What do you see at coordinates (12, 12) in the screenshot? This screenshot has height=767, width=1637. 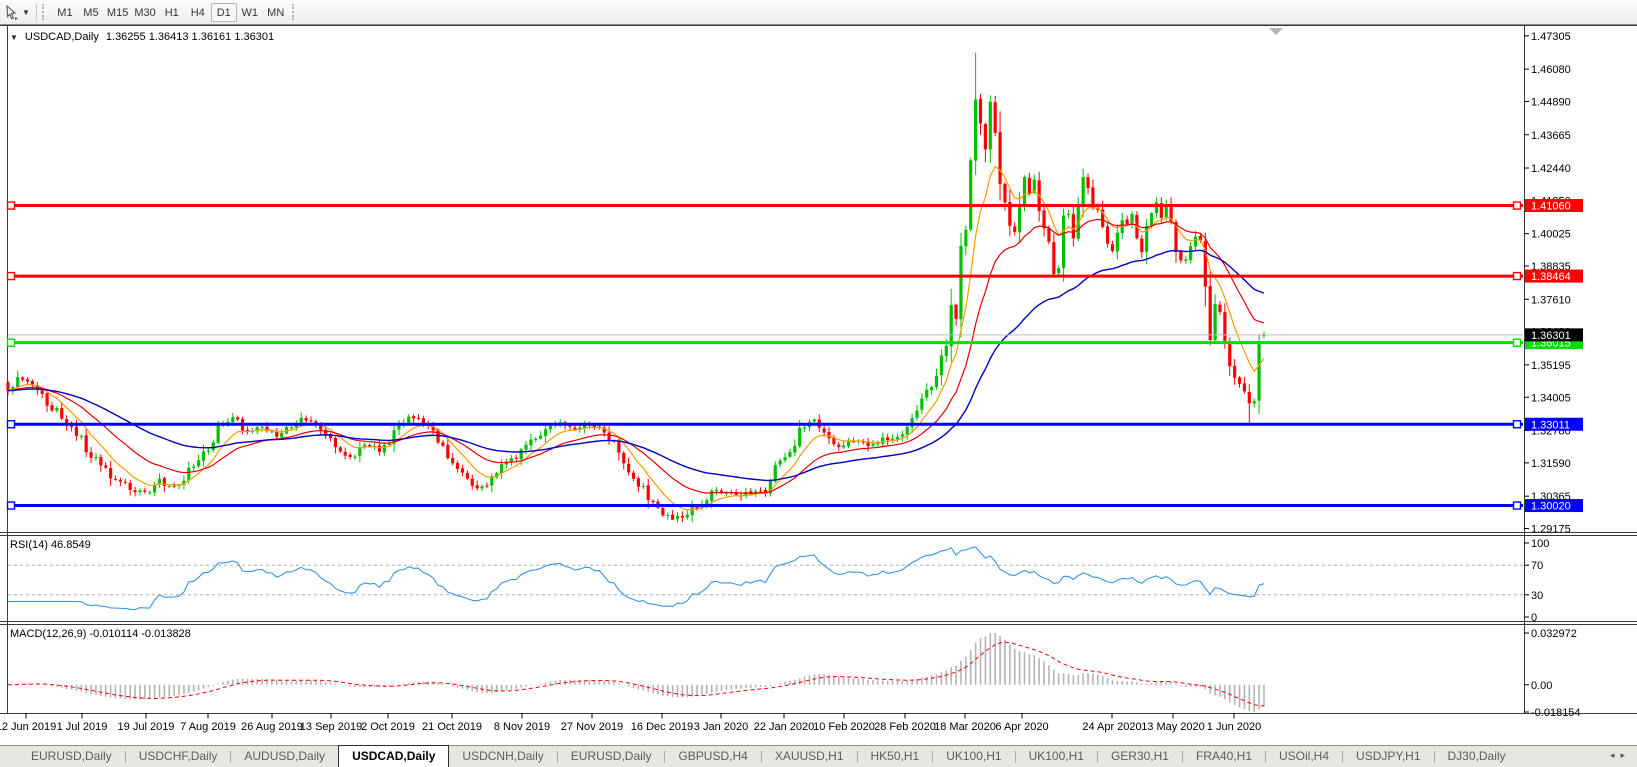 I see `cursor-tool-icon` at bounding box center [12, 12].